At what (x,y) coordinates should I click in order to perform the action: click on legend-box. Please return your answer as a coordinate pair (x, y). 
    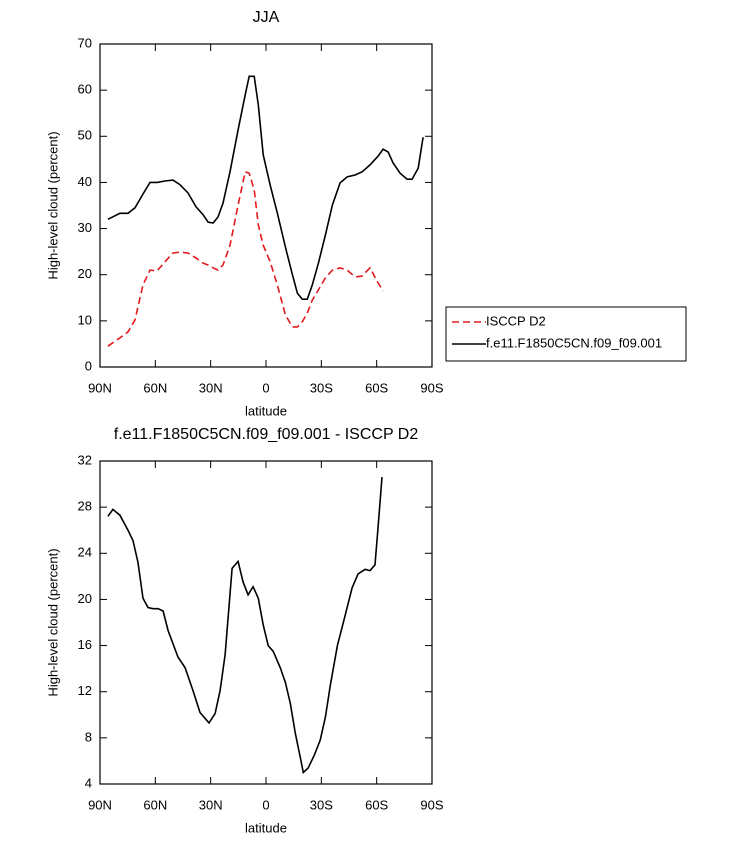
    Looking at the image, I should click on (566, 334).